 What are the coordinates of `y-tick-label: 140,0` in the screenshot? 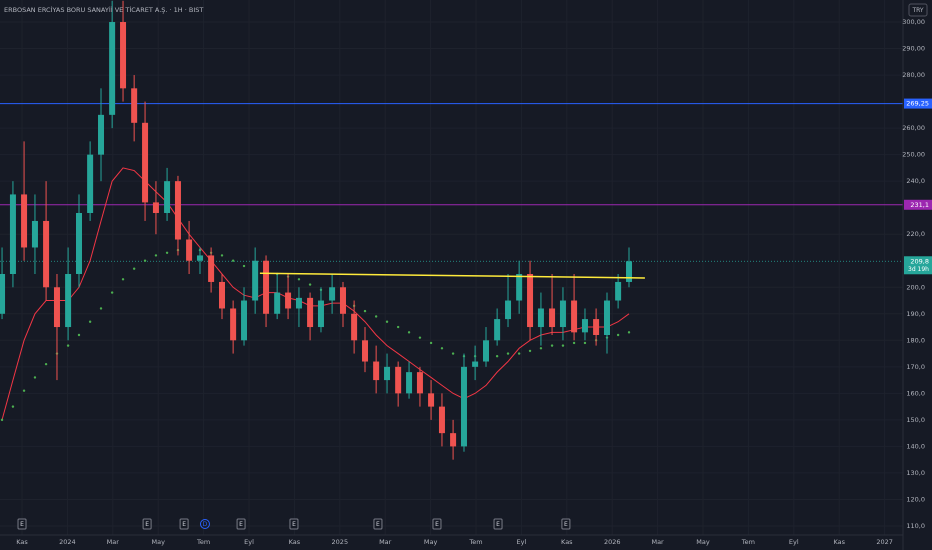 It's located at (915, 446).